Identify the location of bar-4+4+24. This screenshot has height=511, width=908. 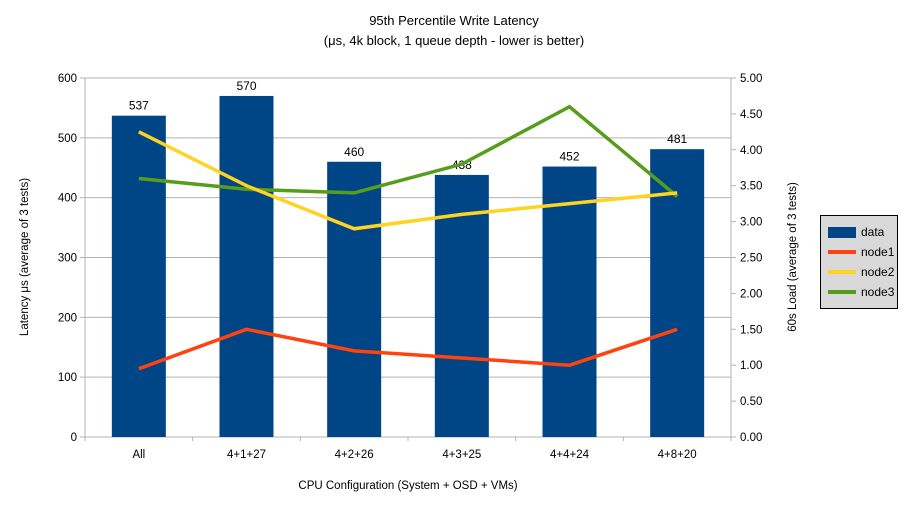
(569, 301).